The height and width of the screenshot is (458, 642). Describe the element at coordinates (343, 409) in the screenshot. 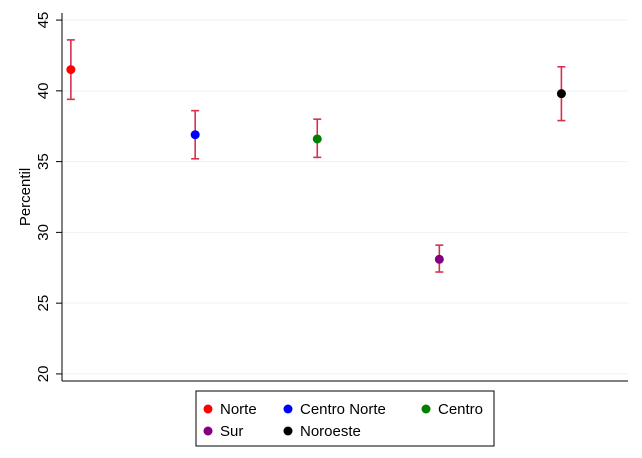

I see `legend-label: Centro Norte` at that location.